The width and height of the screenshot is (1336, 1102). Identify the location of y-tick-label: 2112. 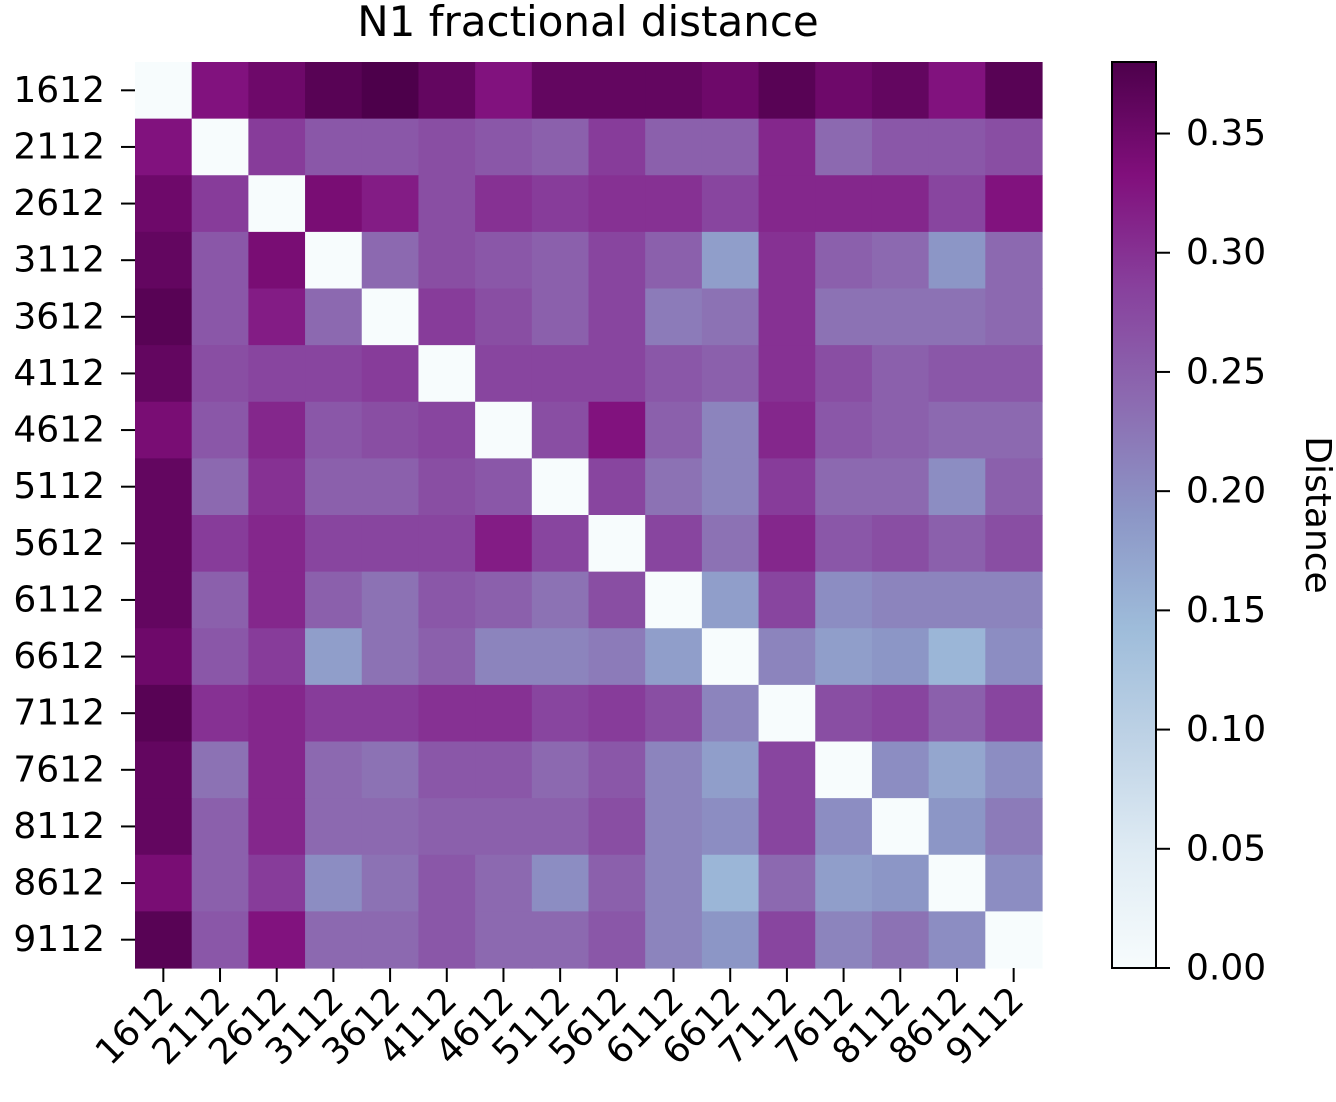
(59, 146).